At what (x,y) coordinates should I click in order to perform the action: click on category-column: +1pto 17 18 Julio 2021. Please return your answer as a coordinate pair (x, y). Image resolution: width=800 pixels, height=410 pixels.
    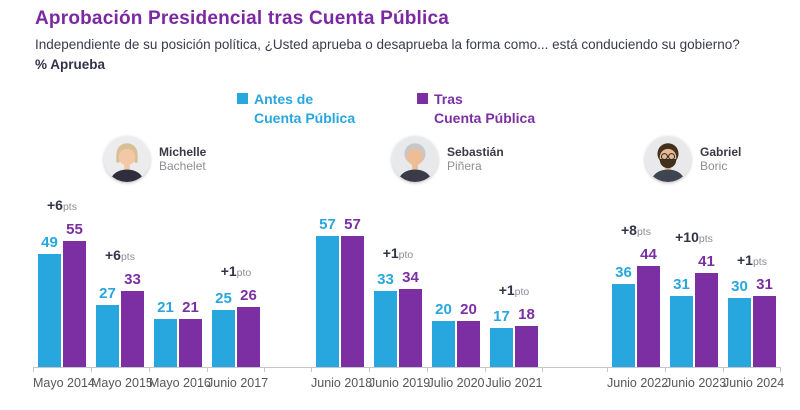
    Looking at the image, I should click on (514, 291).